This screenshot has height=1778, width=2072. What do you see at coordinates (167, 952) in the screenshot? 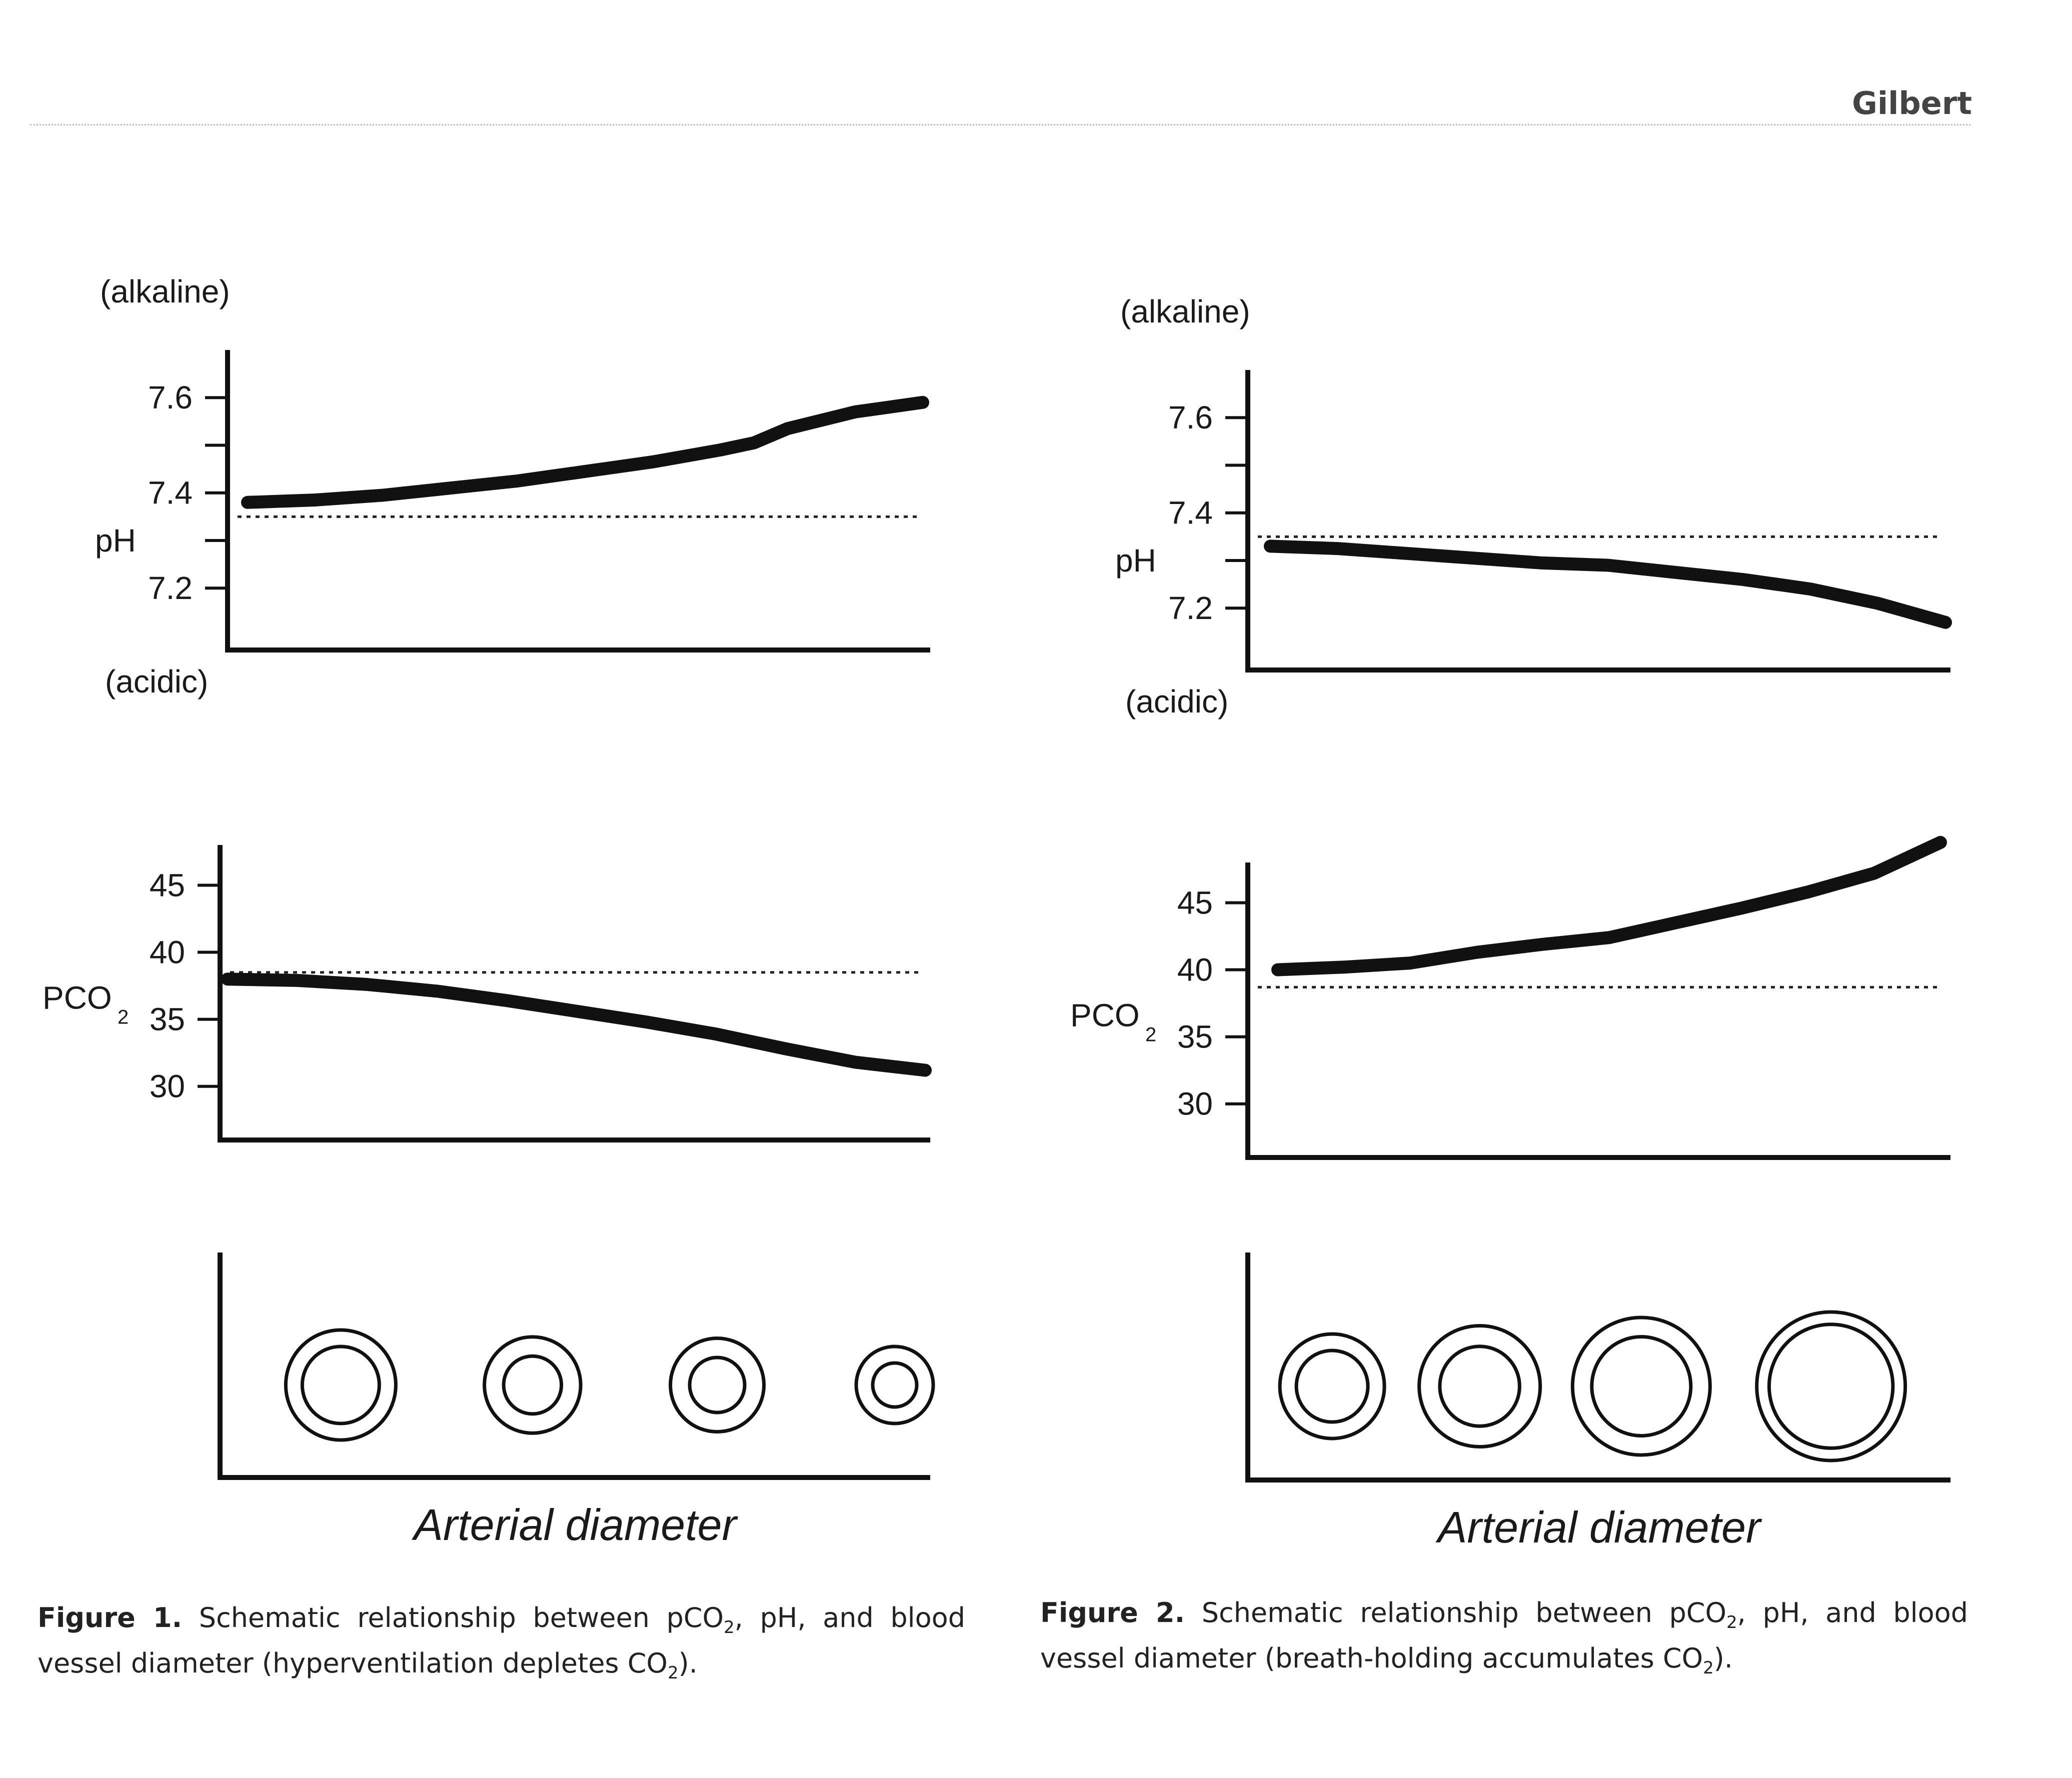
I see `fig1-pco2-tick-label: 40` at bounding box center [167, 952].